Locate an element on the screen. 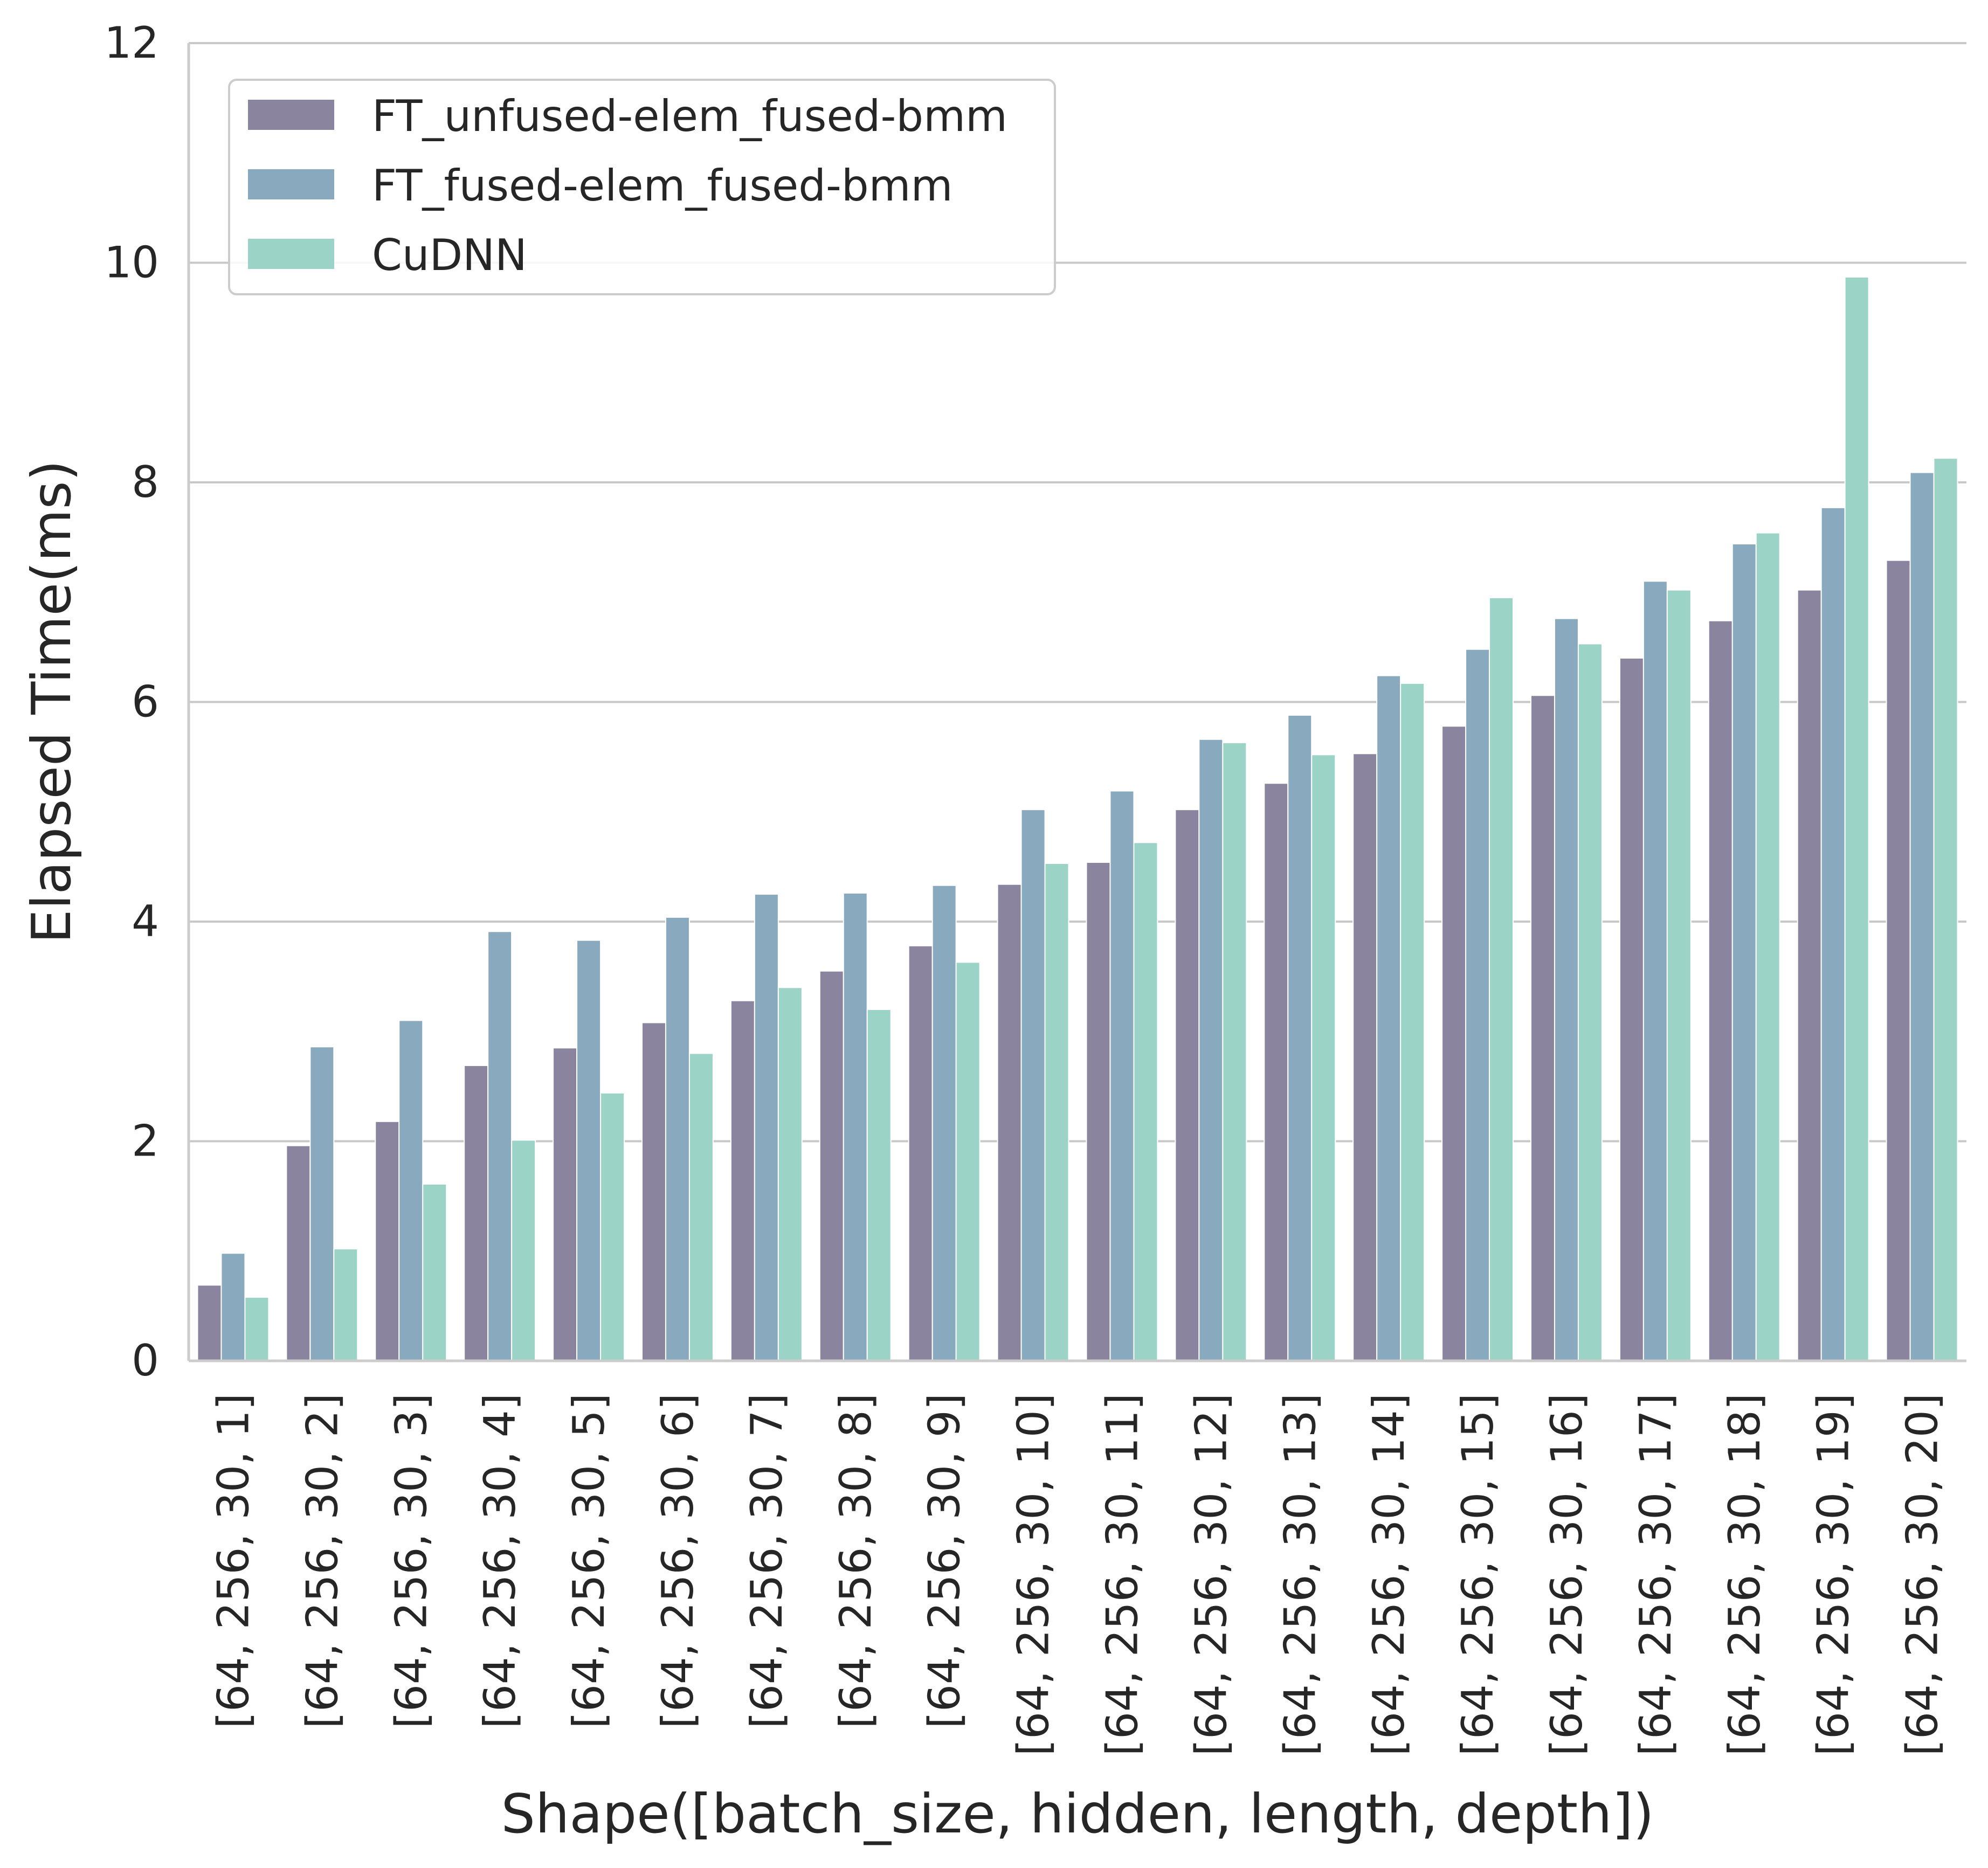  bar-series1-cat15 is located at coordinates (1566, 989).